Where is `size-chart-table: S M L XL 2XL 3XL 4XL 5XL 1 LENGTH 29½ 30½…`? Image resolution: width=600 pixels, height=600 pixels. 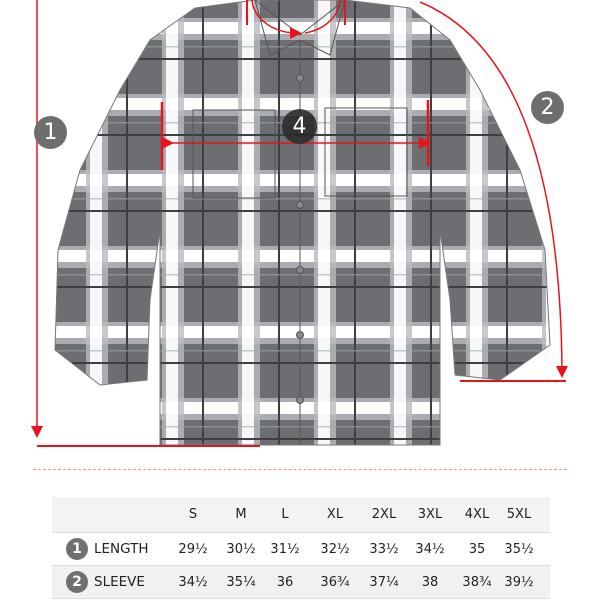 size-chart-table: S M L XL 2XL 3XL 4XL 5XL 1 LENGTH 29½ 30½… is located at coordinates (301, 548).